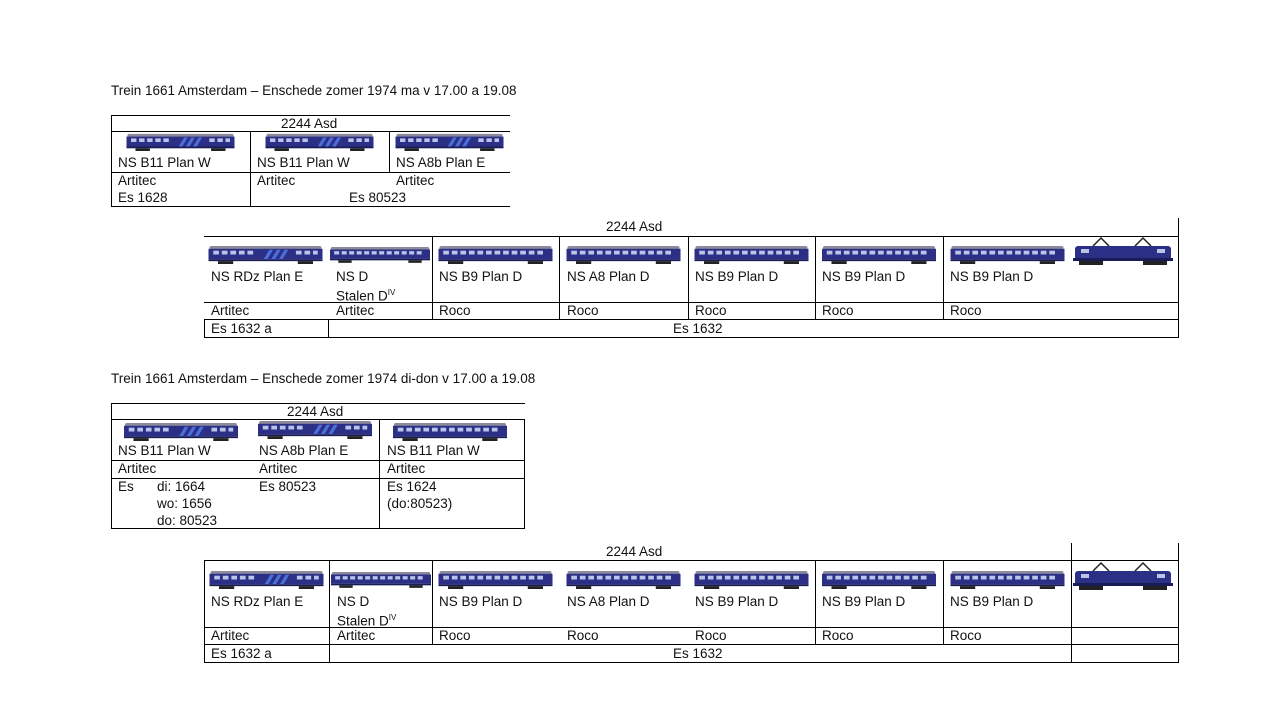 The height and width of the screenshot is (720, 1280). Describe the element at coordinates (184, 503) in the screenshot. I see `destination-day: wo: 1656` at that location.